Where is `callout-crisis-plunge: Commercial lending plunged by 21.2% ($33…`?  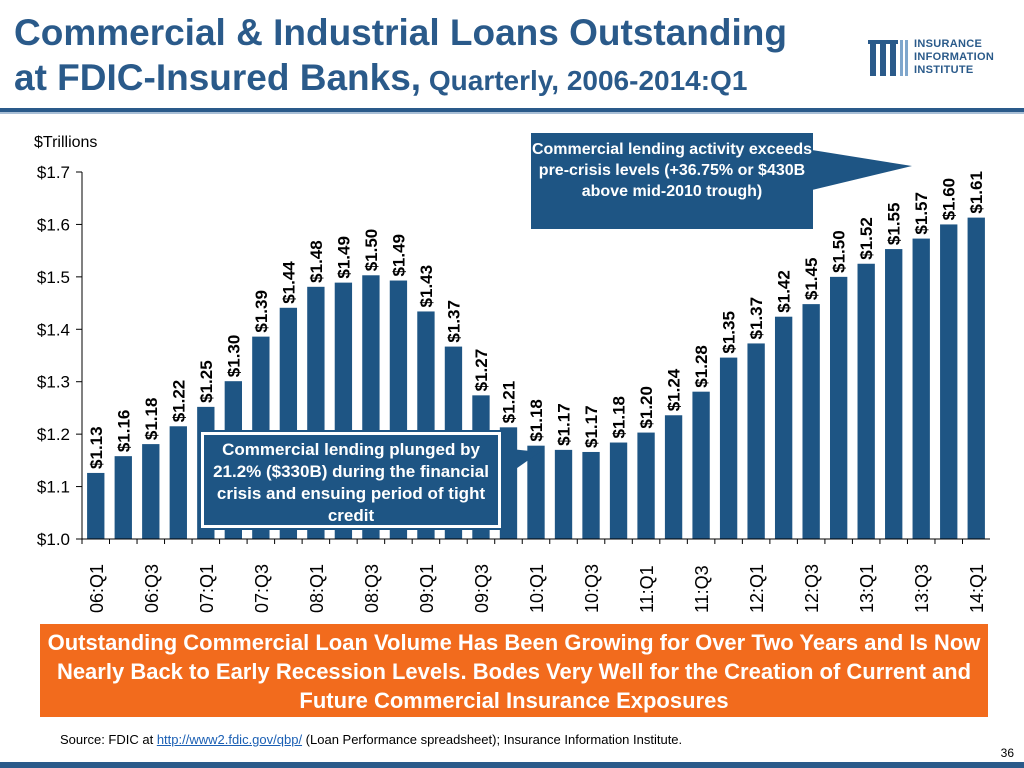 callout-crisis-plunge: Commercial lending plunged by 21.2% ($33… is located at coordinates (351, 480).